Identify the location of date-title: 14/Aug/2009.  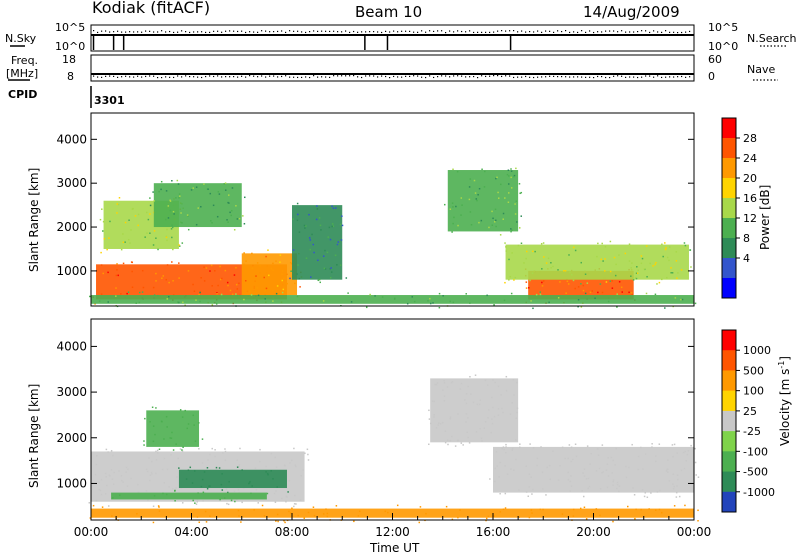
(631, 12).